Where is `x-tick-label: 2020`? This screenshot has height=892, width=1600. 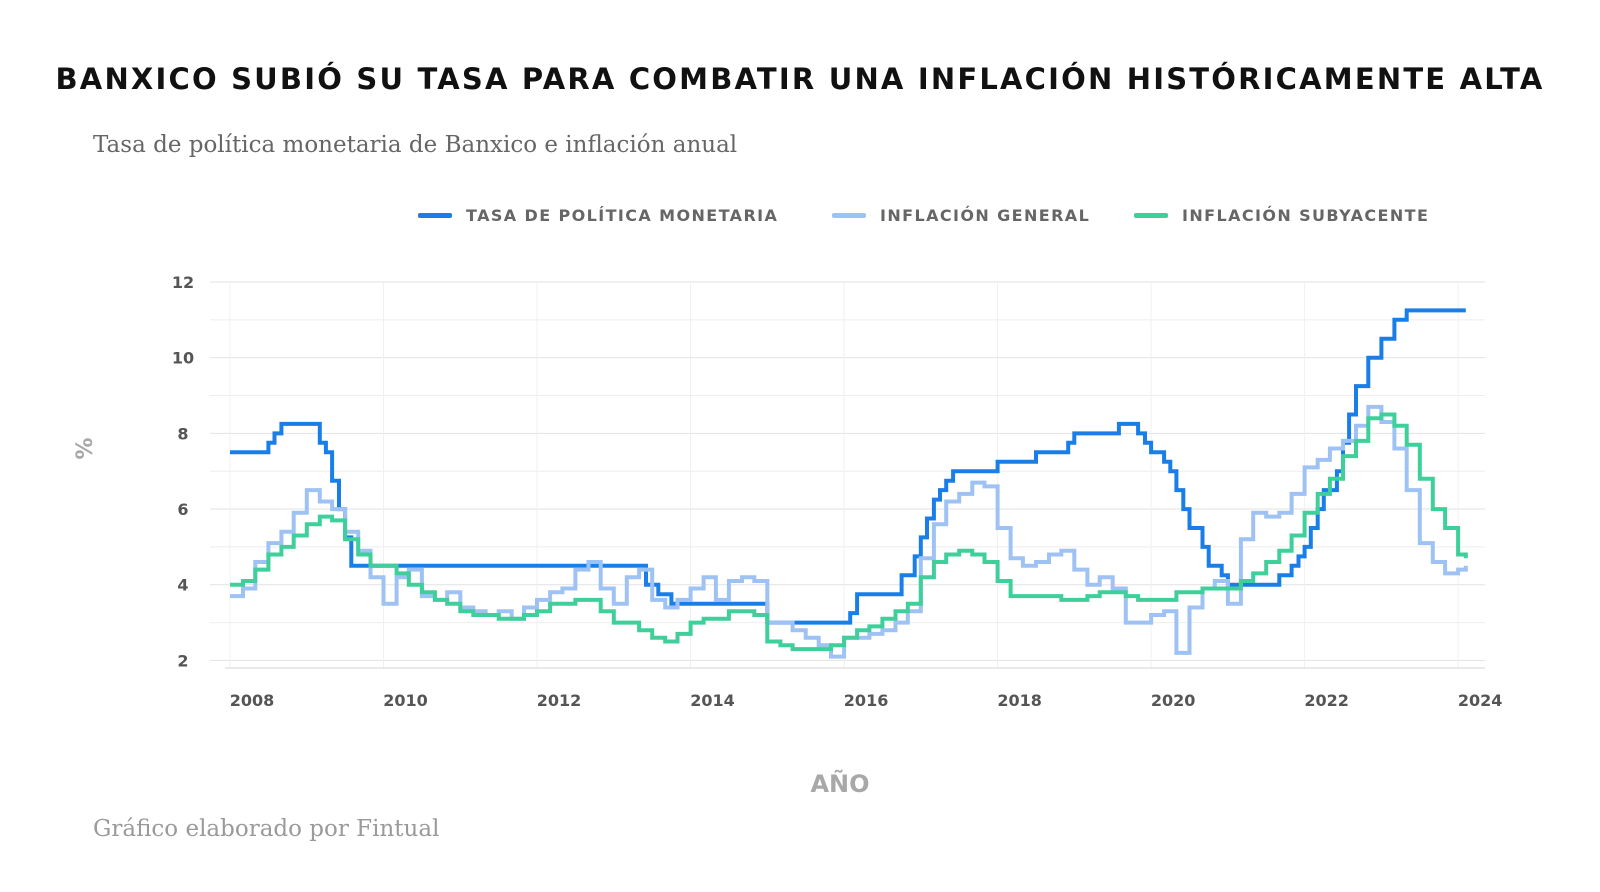
x-tick-label: 2020 is located at coordinates (1173, 700).